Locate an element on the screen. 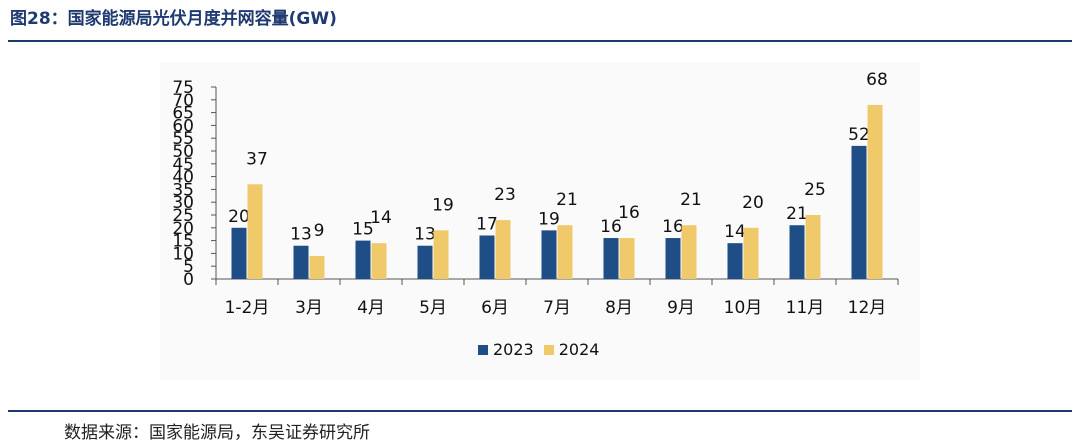 The height and width of the screenshot is (447, 1080). y-tick-label: 30 is located at coordinates (183, 203).